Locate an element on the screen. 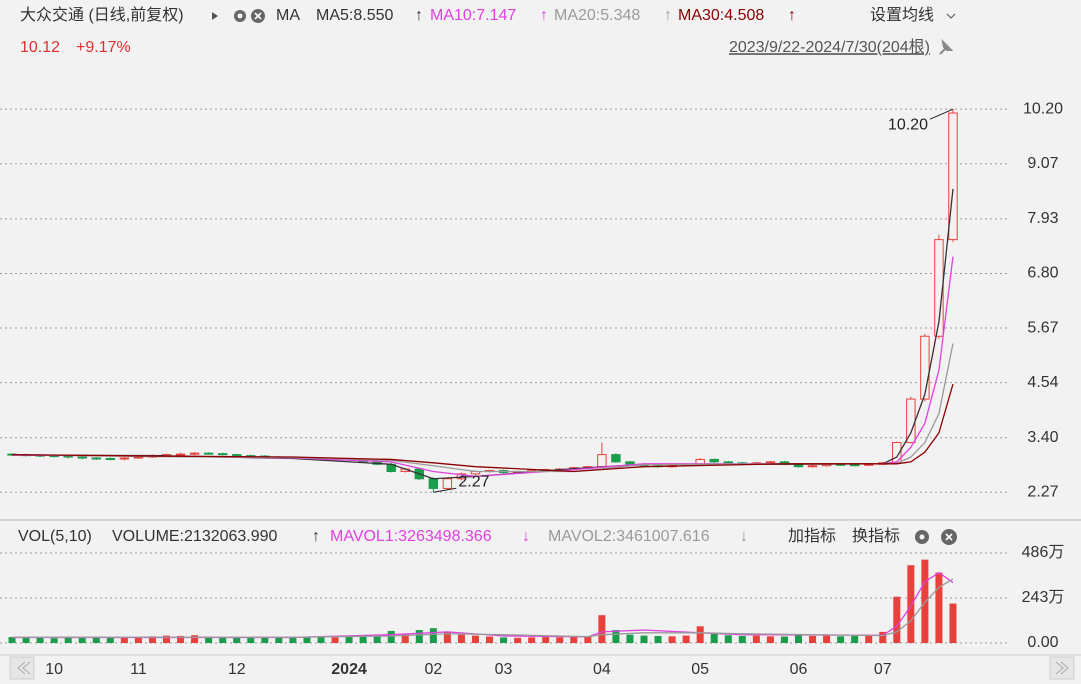 This screenshot has height=684, width=1081. pin-icon is located at coordinates (946, 46).